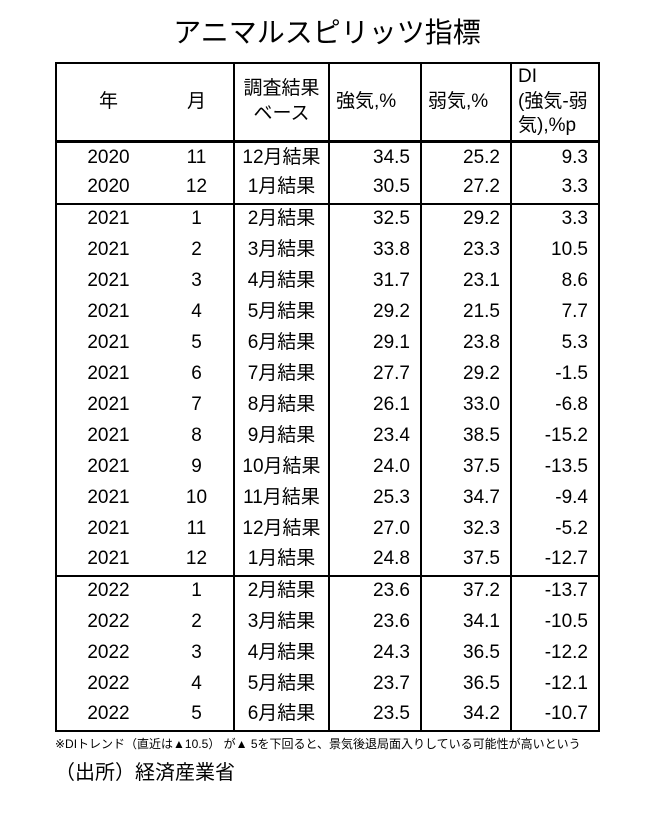 Image resolution: width=654 pixels, height=818 pixels. I want to click on di-cell: -15.2, so click(554, 436).